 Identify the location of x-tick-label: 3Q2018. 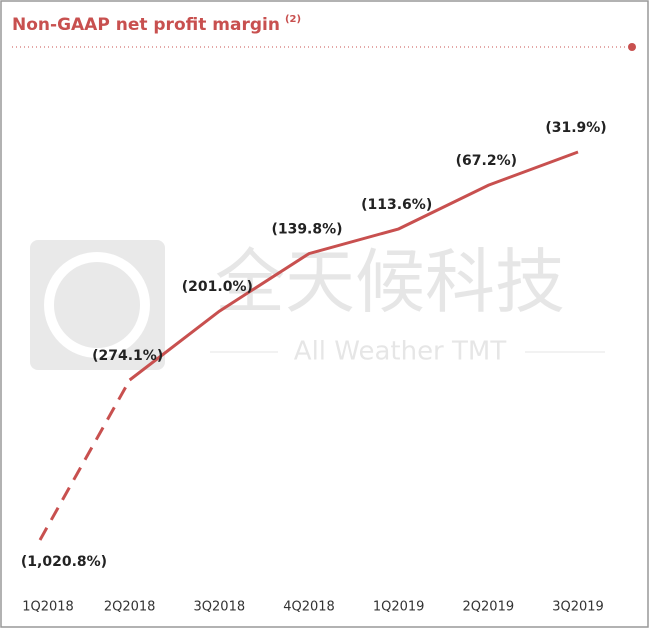
(220, 607).